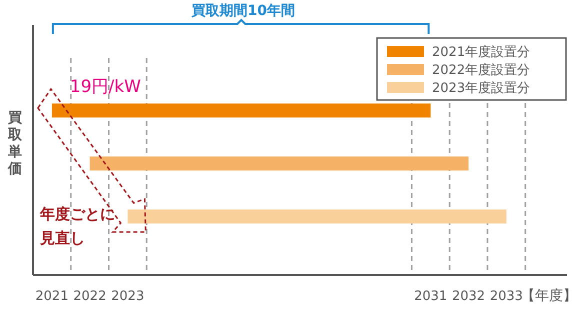 The width and height of the screenshot is (572, 321). What do you see at coordinates (243, 11) in the screenshot?
I see `text: 買取期間10年間` at bounding box center [243, 11].